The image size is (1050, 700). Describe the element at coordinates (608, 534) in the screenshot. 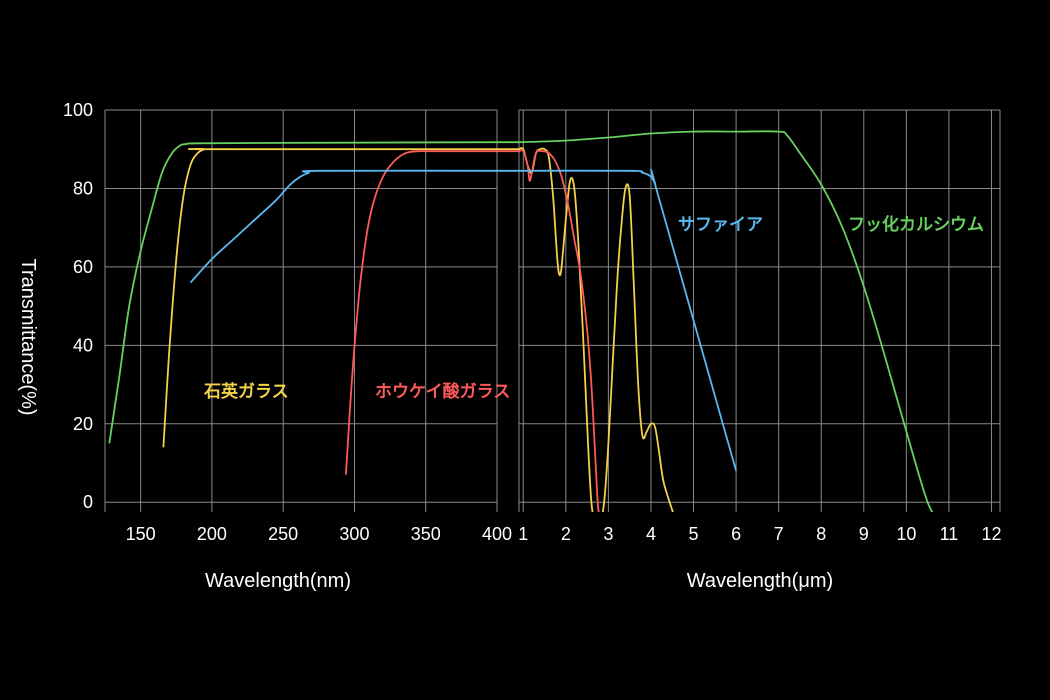

I see `x-tick-label: 3` at that location.